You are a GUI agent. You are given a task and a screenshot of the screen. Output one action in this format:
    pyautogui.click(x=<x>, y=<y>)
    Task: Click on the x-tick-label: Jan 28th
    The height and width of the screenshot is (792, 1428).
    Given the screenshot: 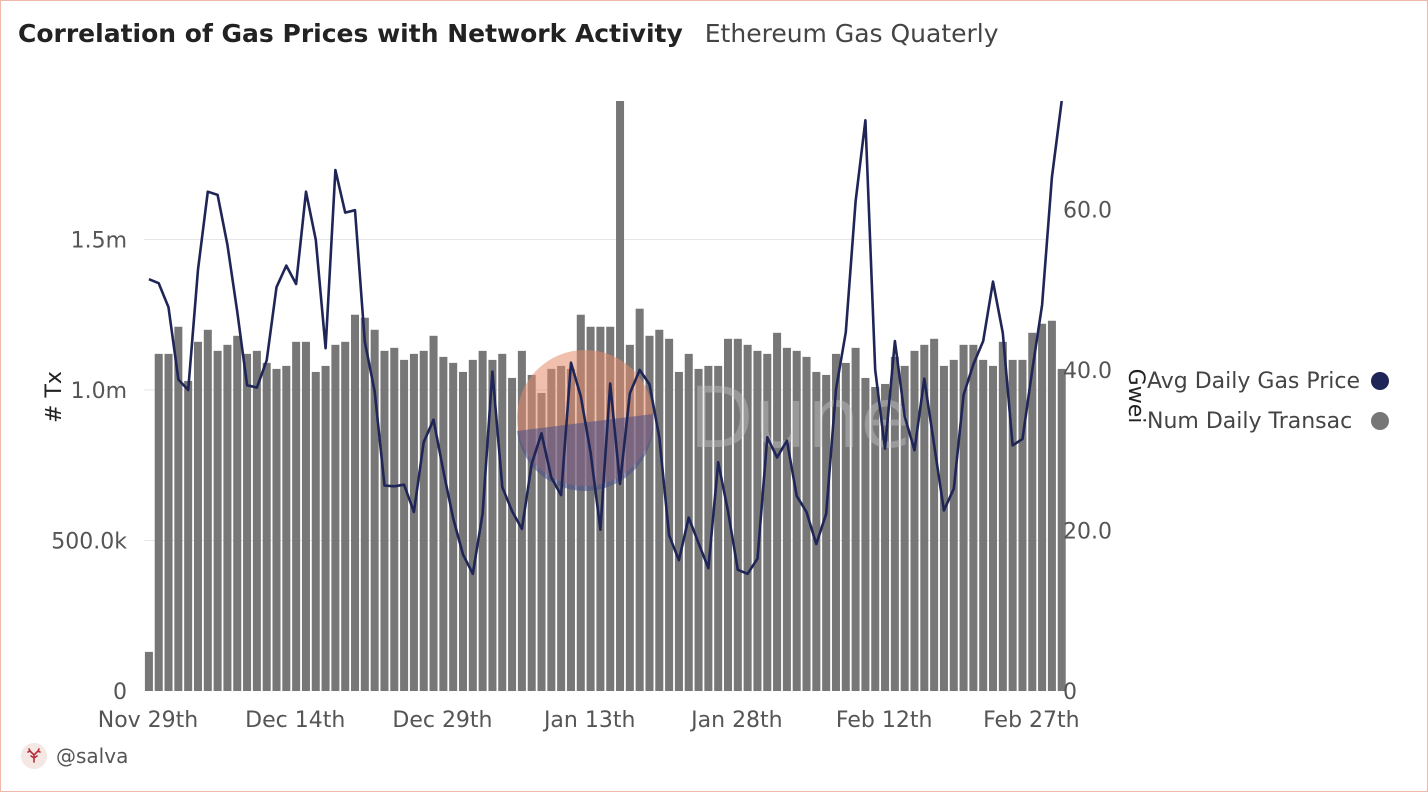 What is the action you would take?
    pyautogui.click(x=735, y=720)
    